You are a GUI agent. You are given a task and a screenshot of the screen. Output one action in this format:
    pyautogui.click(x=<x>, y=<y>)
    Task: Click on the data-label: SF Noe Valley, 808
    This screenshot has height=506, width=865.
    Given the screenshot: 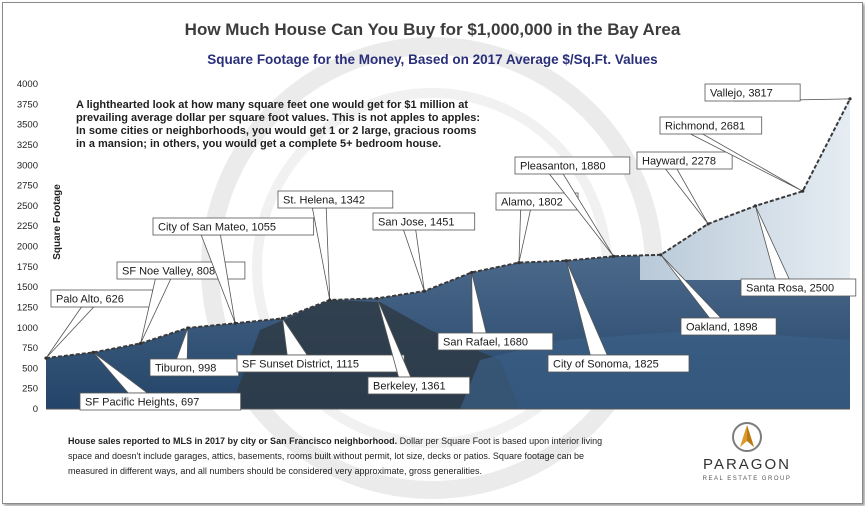 What is the action you would take?
    pyautogui.click(x=168, y=272)
    